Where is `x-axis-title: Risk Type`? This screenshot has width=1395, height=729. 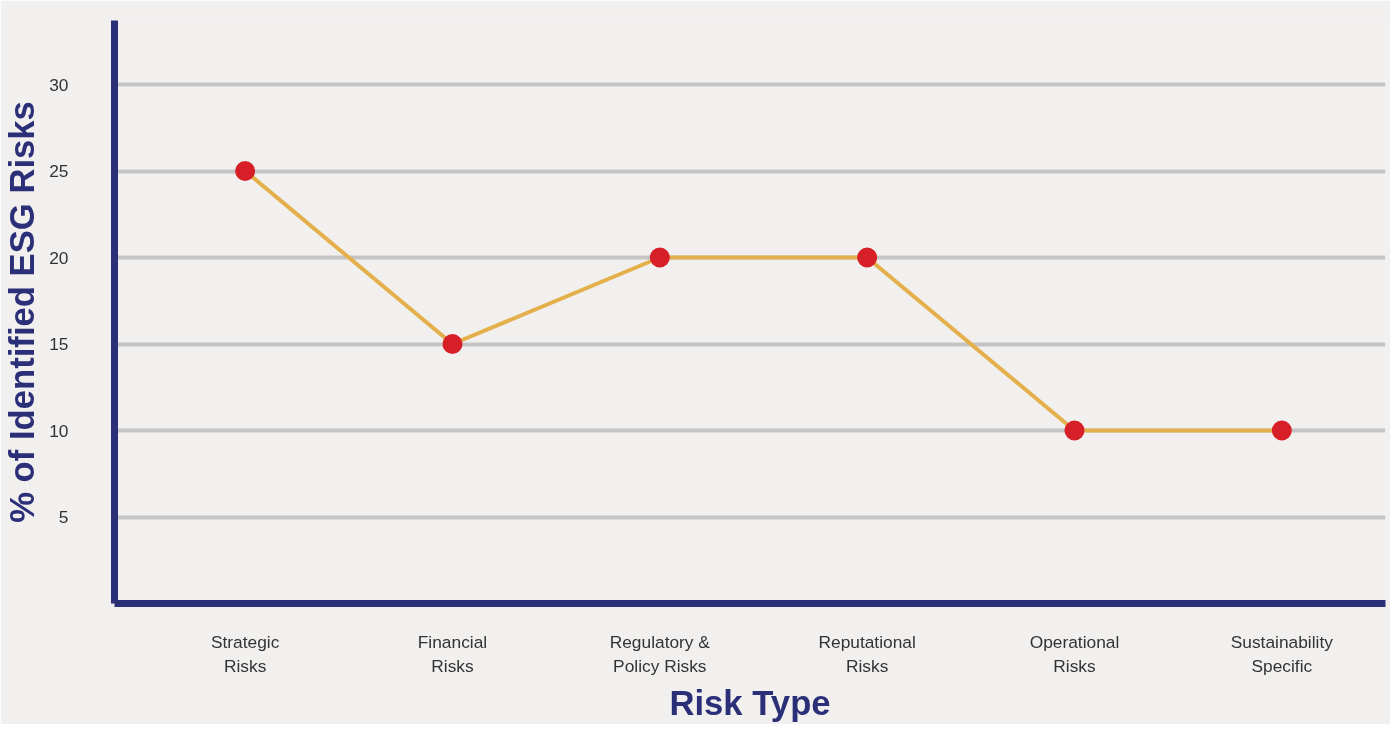 x-axis-title: Risk Type is located at coordinates (750, 702).